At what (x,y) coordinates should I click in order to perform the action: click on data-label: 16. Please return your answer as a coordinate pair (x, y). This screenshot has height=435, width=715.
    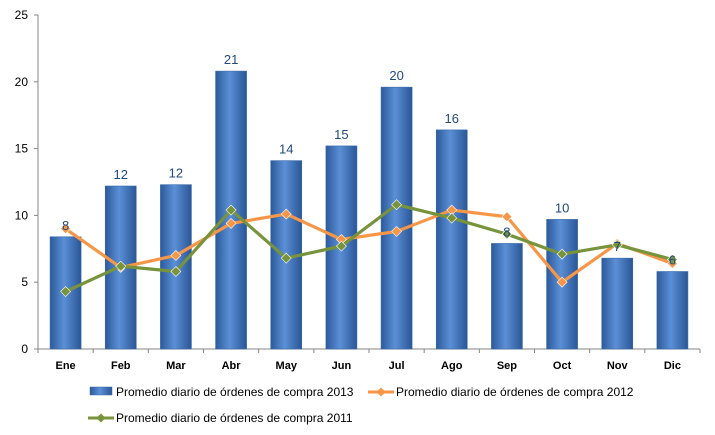
    Looking at the image, I should click on (452, 118).